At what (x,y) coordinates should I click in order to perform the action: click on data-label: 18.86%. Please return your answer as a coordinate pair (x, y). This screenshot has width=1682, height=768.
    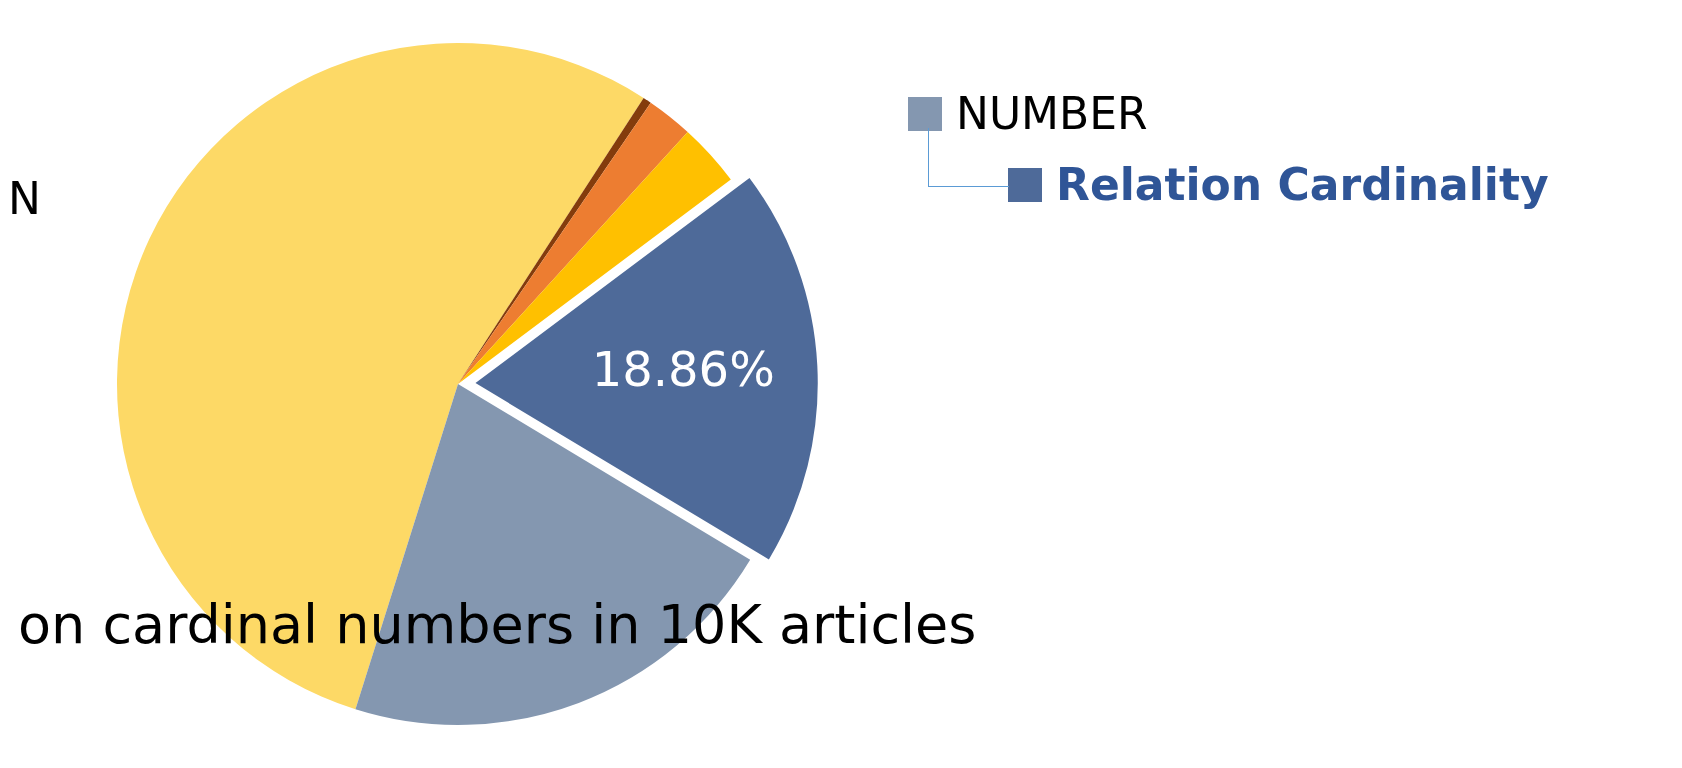
    Looking at the image, I should click on (683, 369).